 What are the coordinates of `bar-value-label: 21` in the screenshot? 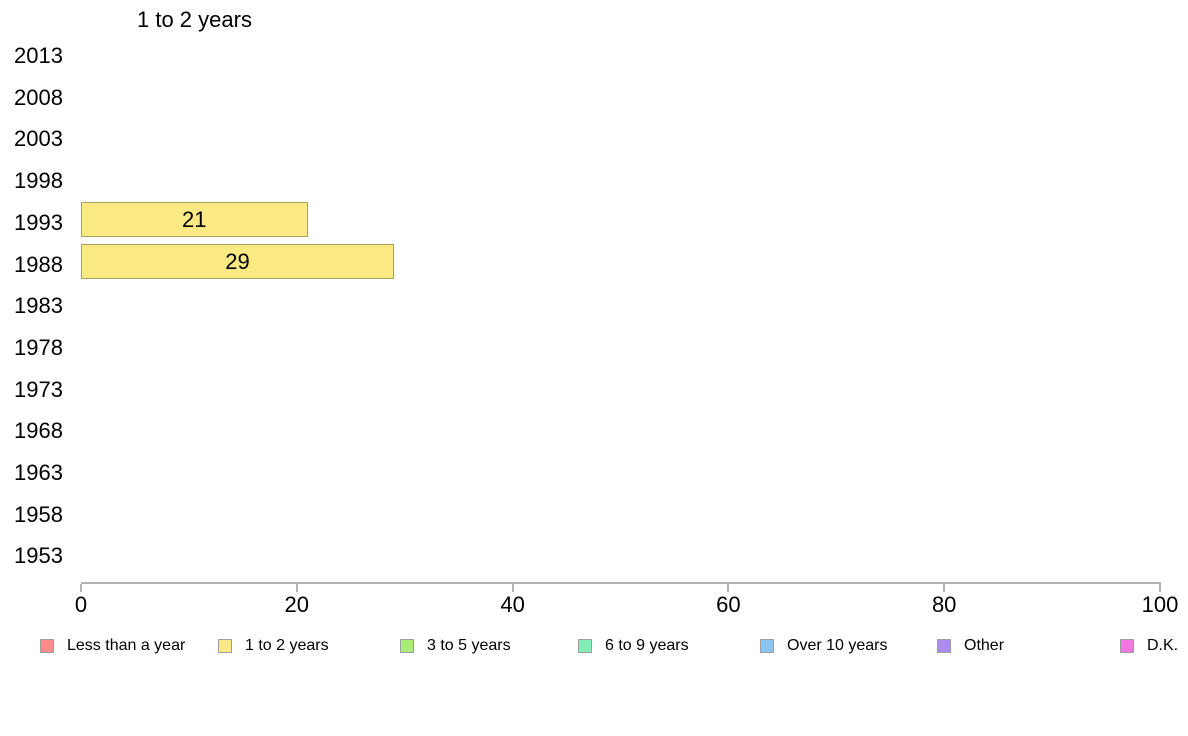 It's located at (194, 219).